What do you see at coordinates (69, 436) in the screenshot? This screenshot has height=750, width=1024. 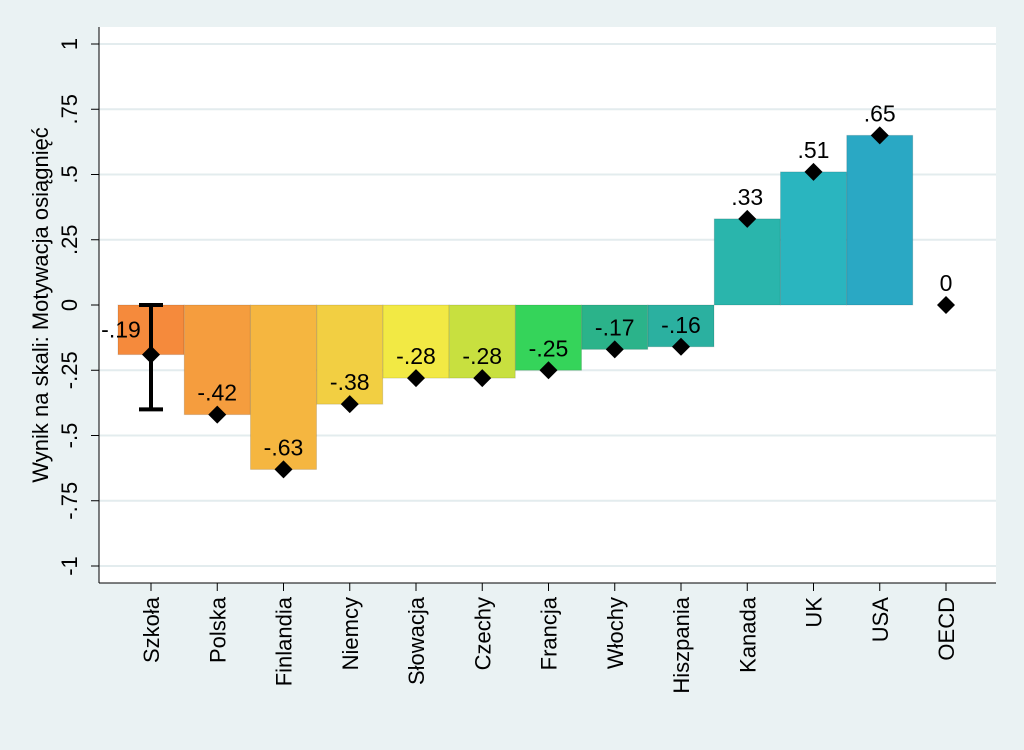 I see `y-tick-label: -.5` at bounding box center [69, 436].